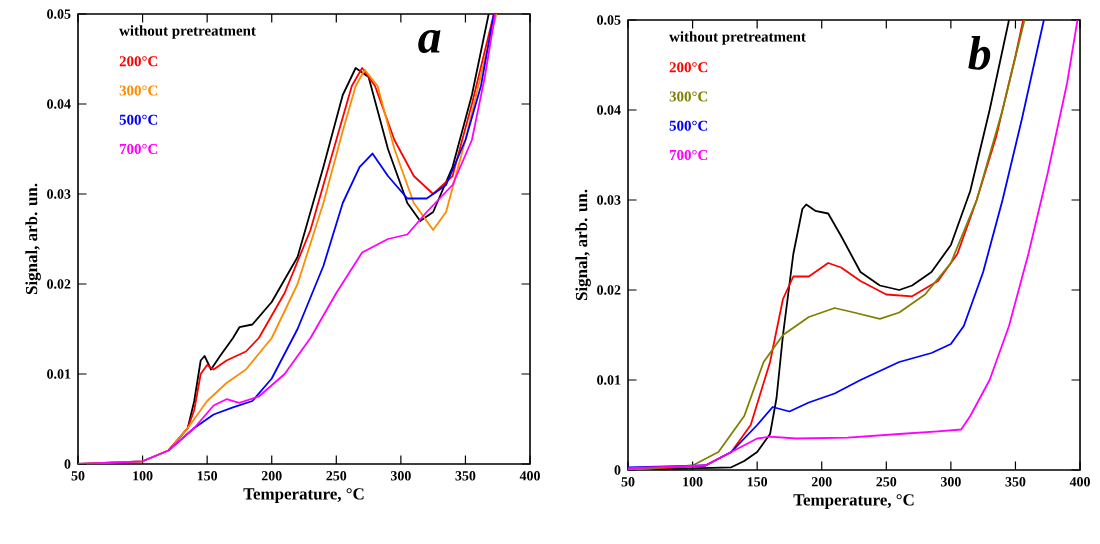  What do you see at coordinates (429, 42) in the screenshot?
I see `annotation: a` at bounding box center [429, 42].